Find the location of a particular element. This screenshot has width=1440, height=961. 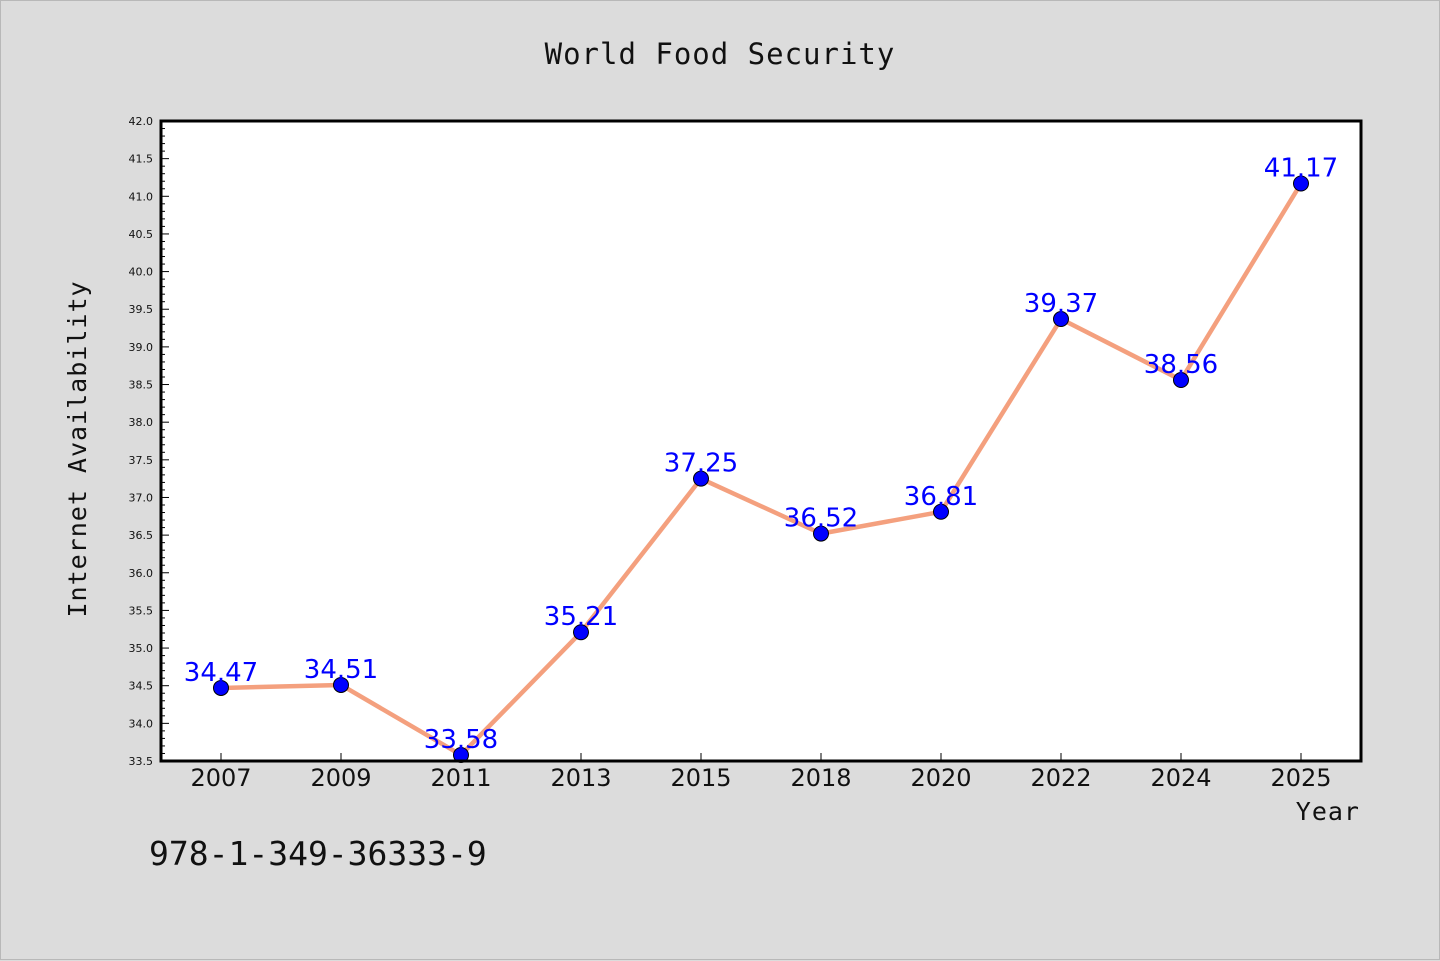

y-tick-label: 42.0 is located at coordinates (141, 121).